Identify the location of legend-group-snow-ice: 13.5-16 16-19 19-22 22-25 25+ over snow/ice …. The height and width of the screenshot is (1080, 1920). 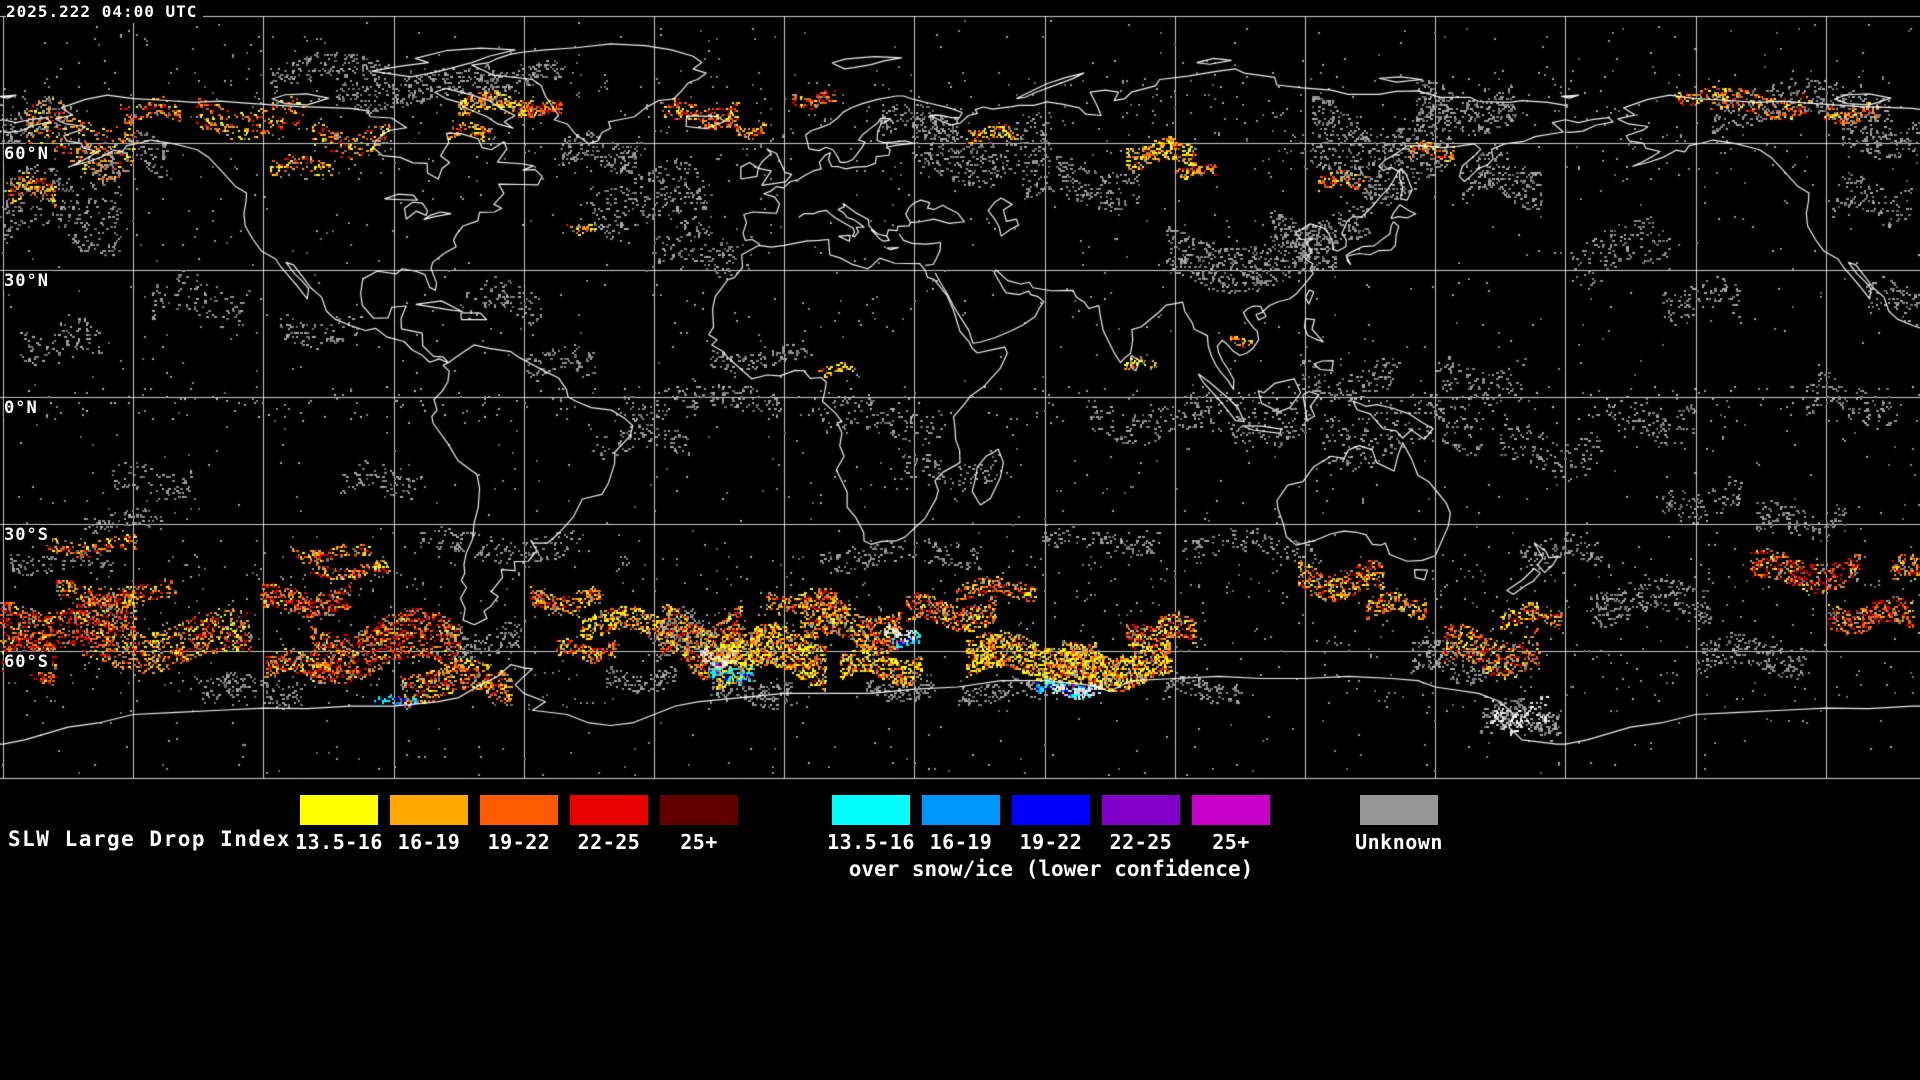
(1051, 838).